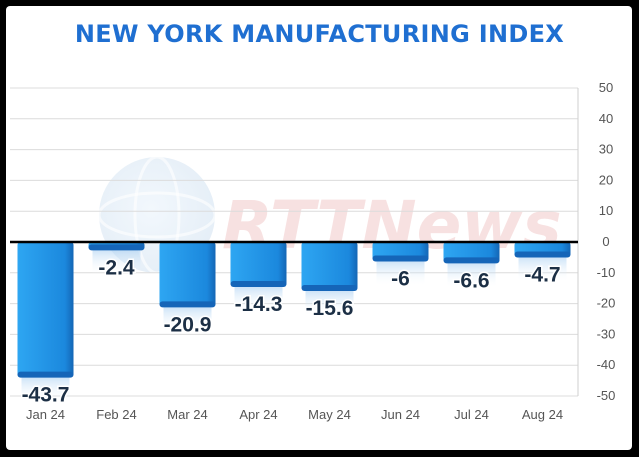 The height and width of the screenshot is (457, 639). I want to click on y-tick-label: 10, so click(606, 210).